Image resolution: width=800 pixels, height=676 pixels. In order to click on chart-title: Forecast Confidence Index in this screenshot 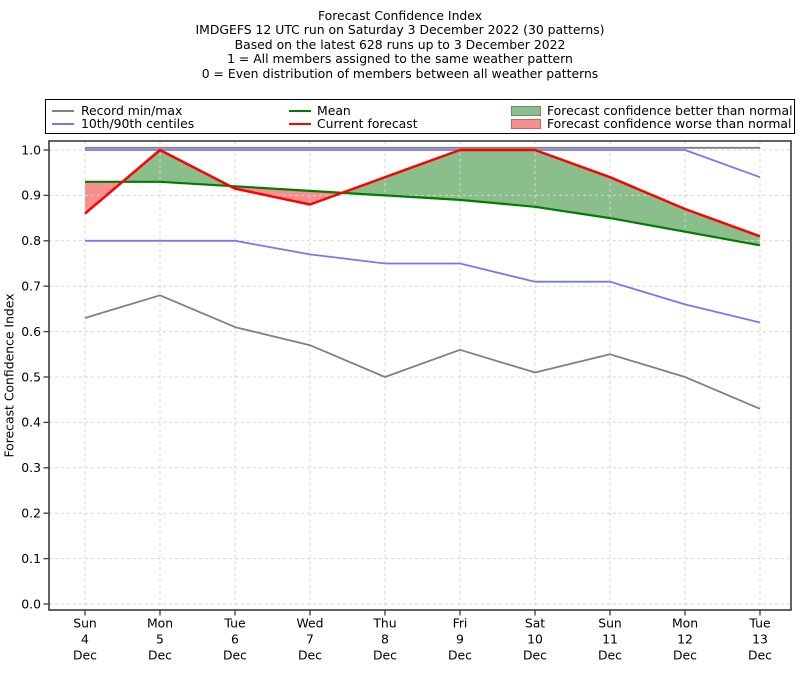, I will do `click(400, 15)`.